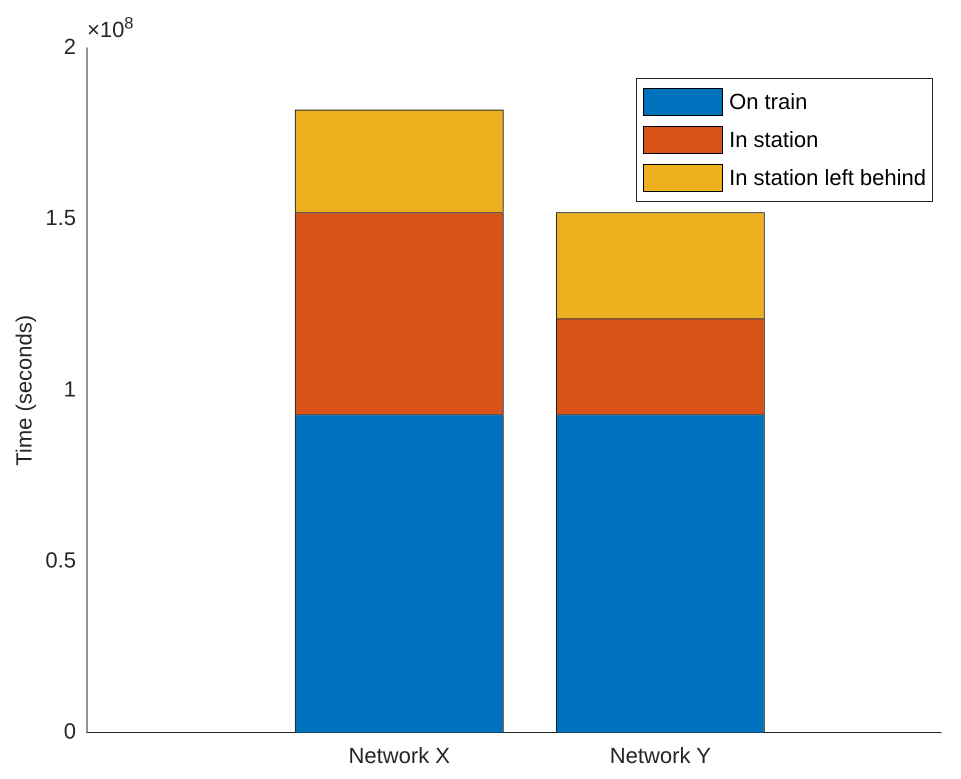  I want to click on legend-label: In station left behind, so click(827, 178).